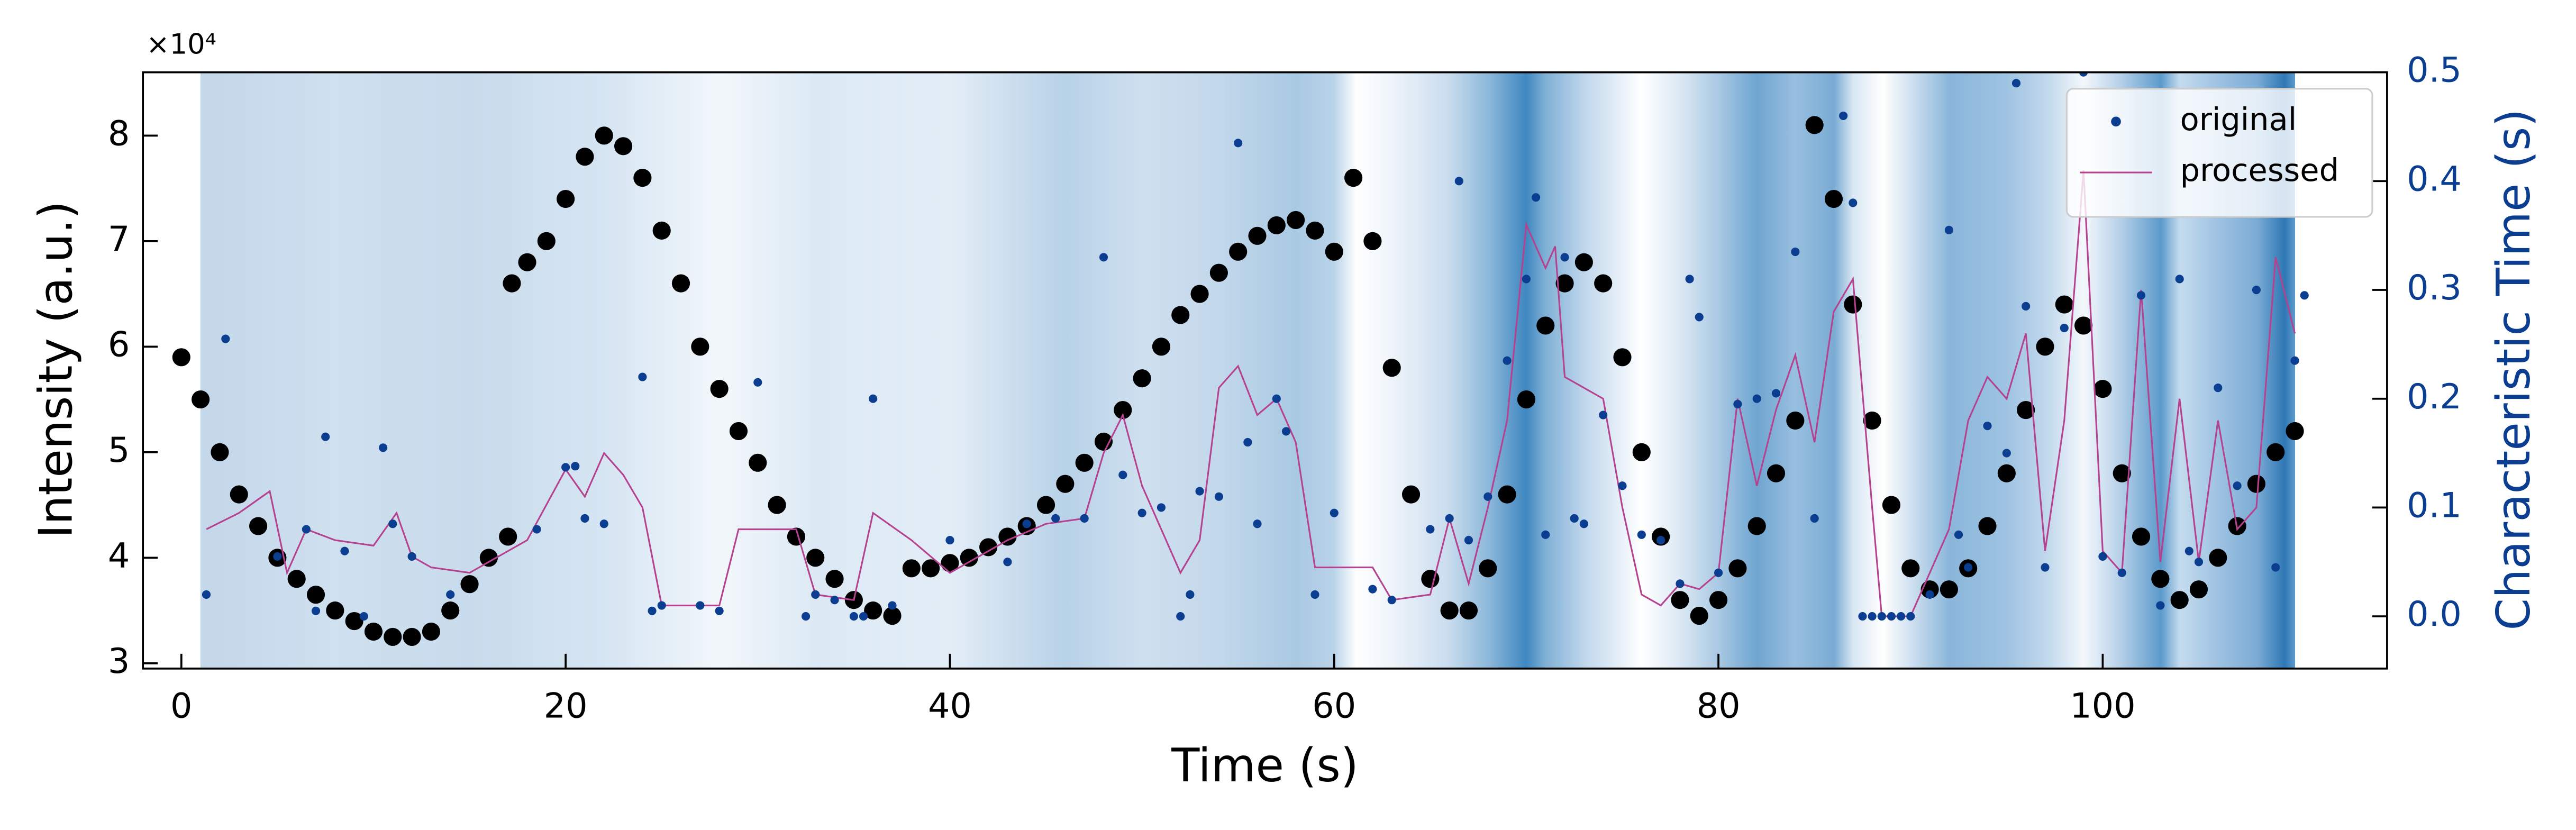 This screenshot has height=830, width=2576. I want to click on y2-tick-label: 0.1, so click(2434, 505).